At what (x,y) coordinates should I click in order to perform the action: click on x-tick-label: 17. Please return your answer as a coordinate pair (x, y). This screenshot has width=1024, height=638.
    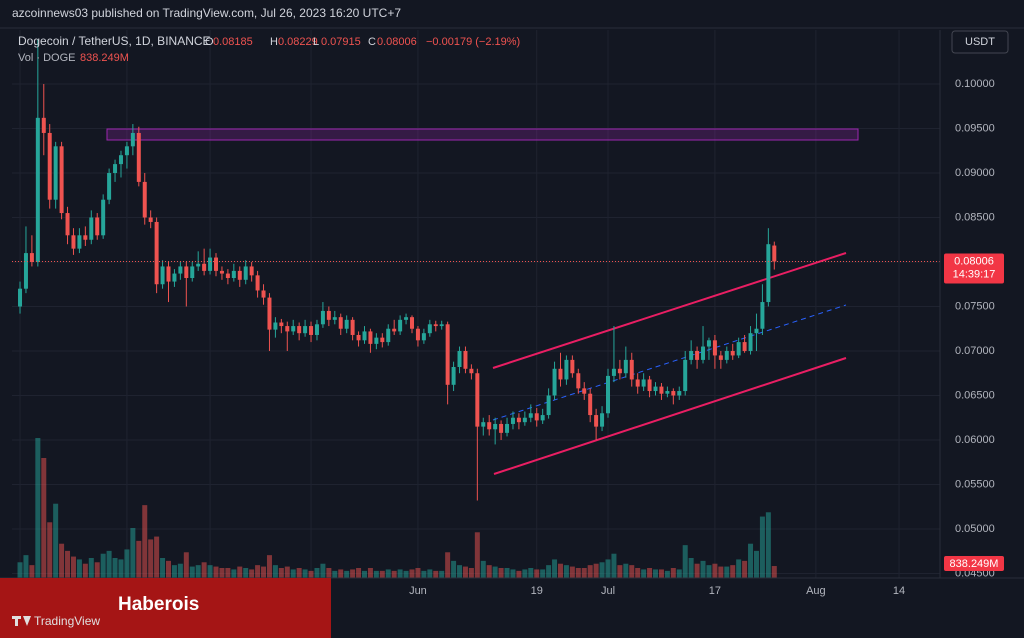
    Looking at the image, I should click on (715, 591).